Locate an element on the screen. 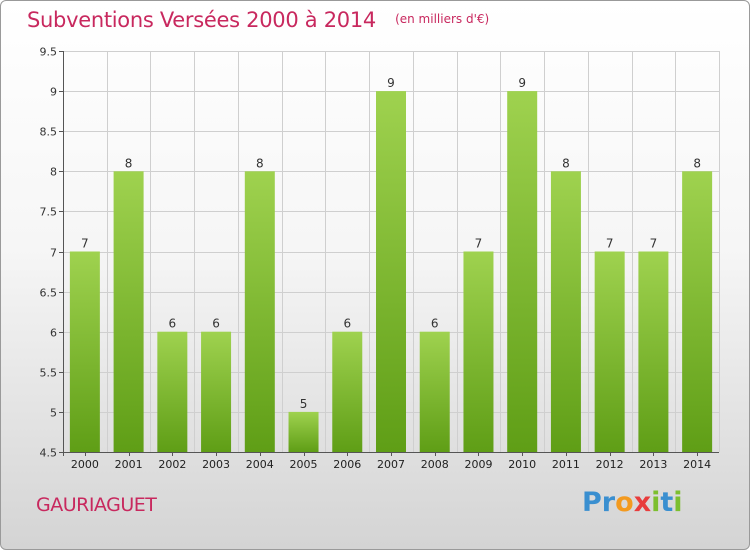 The height and width of the screenshot is (550, 750). x-tick-label: 2001 is located at coordinates (129, 464).